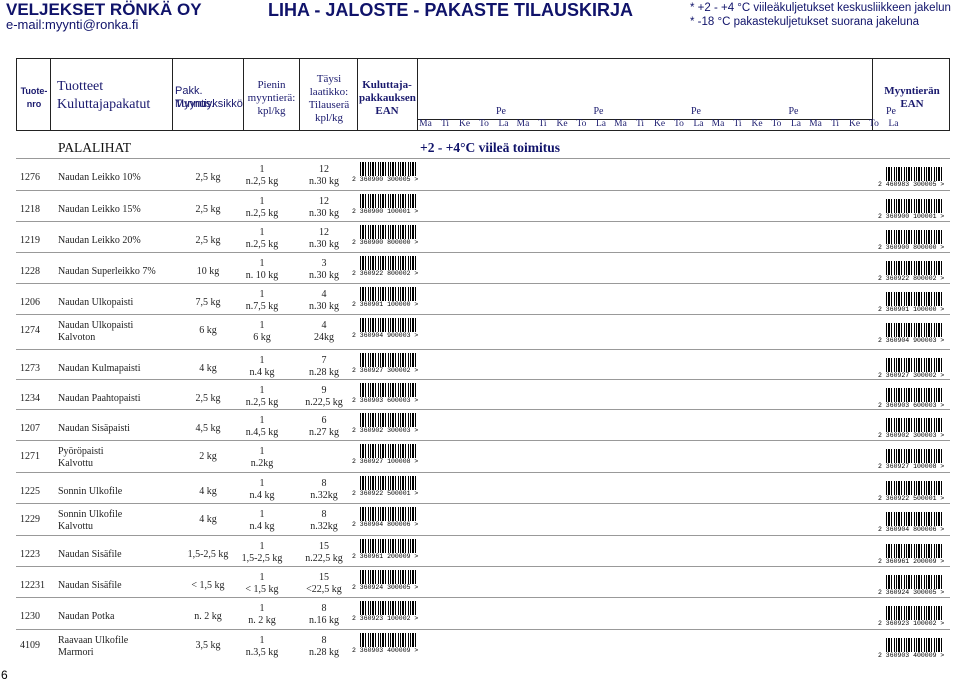 The image size is (959, 685). What do you see at coordinates (911, 278) in the screenshot?
I see `barcode-digits: 2 360922 800002 >` at bounding box center [911, 278].